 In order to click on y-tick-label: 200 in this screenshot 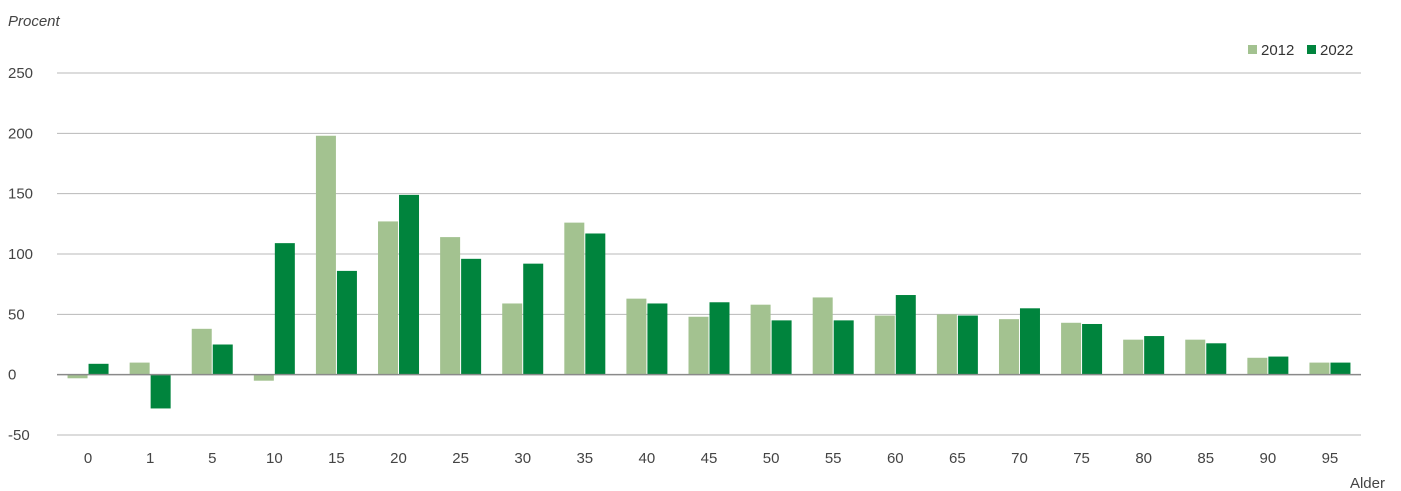, I will do `click(20, 133)`.